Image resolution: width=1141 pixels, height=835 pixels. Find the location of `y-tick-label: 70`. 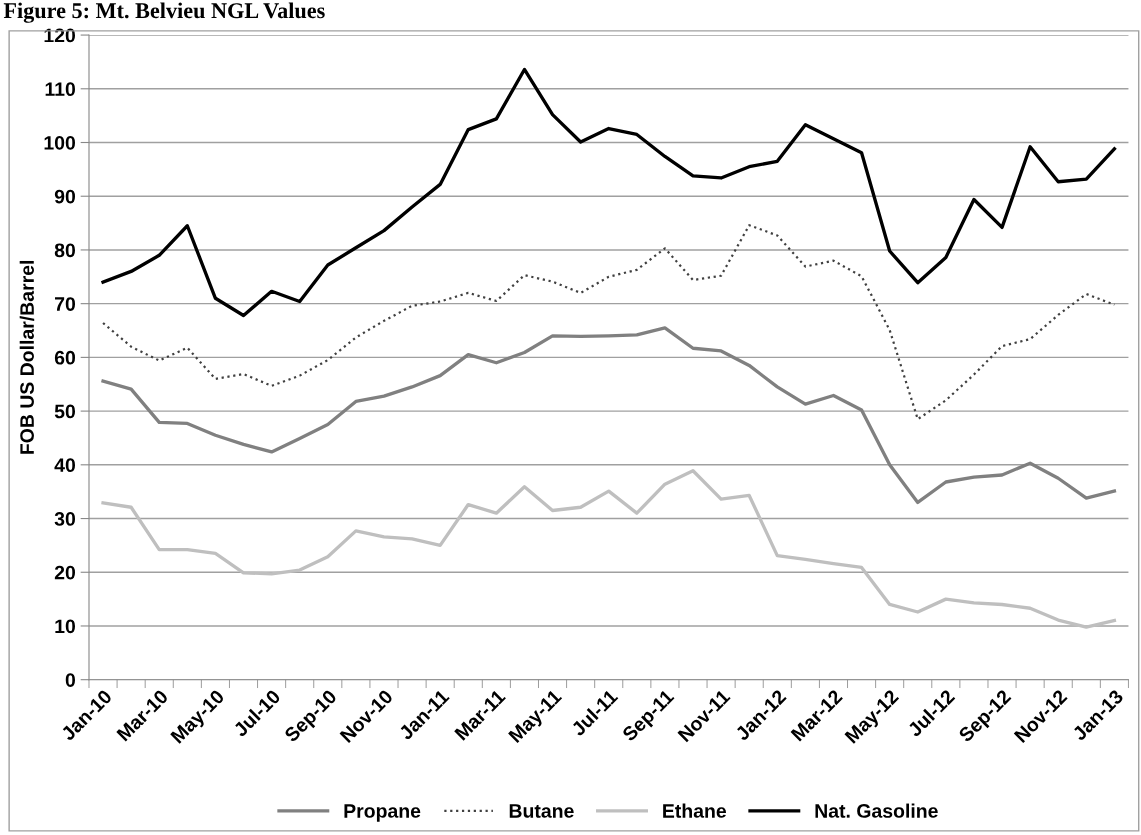

y-tick-label: 70 is located at coordinates (65, 304).